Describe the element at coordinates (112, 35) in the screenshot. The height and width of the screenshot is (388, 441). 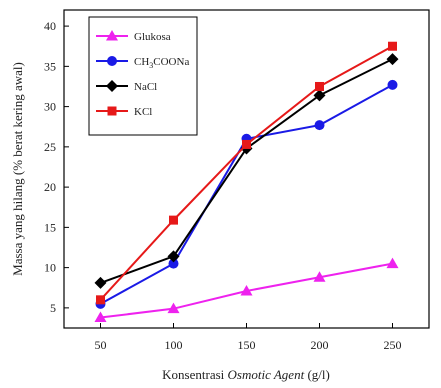
I see `legend-marker-glukosa` at that location.